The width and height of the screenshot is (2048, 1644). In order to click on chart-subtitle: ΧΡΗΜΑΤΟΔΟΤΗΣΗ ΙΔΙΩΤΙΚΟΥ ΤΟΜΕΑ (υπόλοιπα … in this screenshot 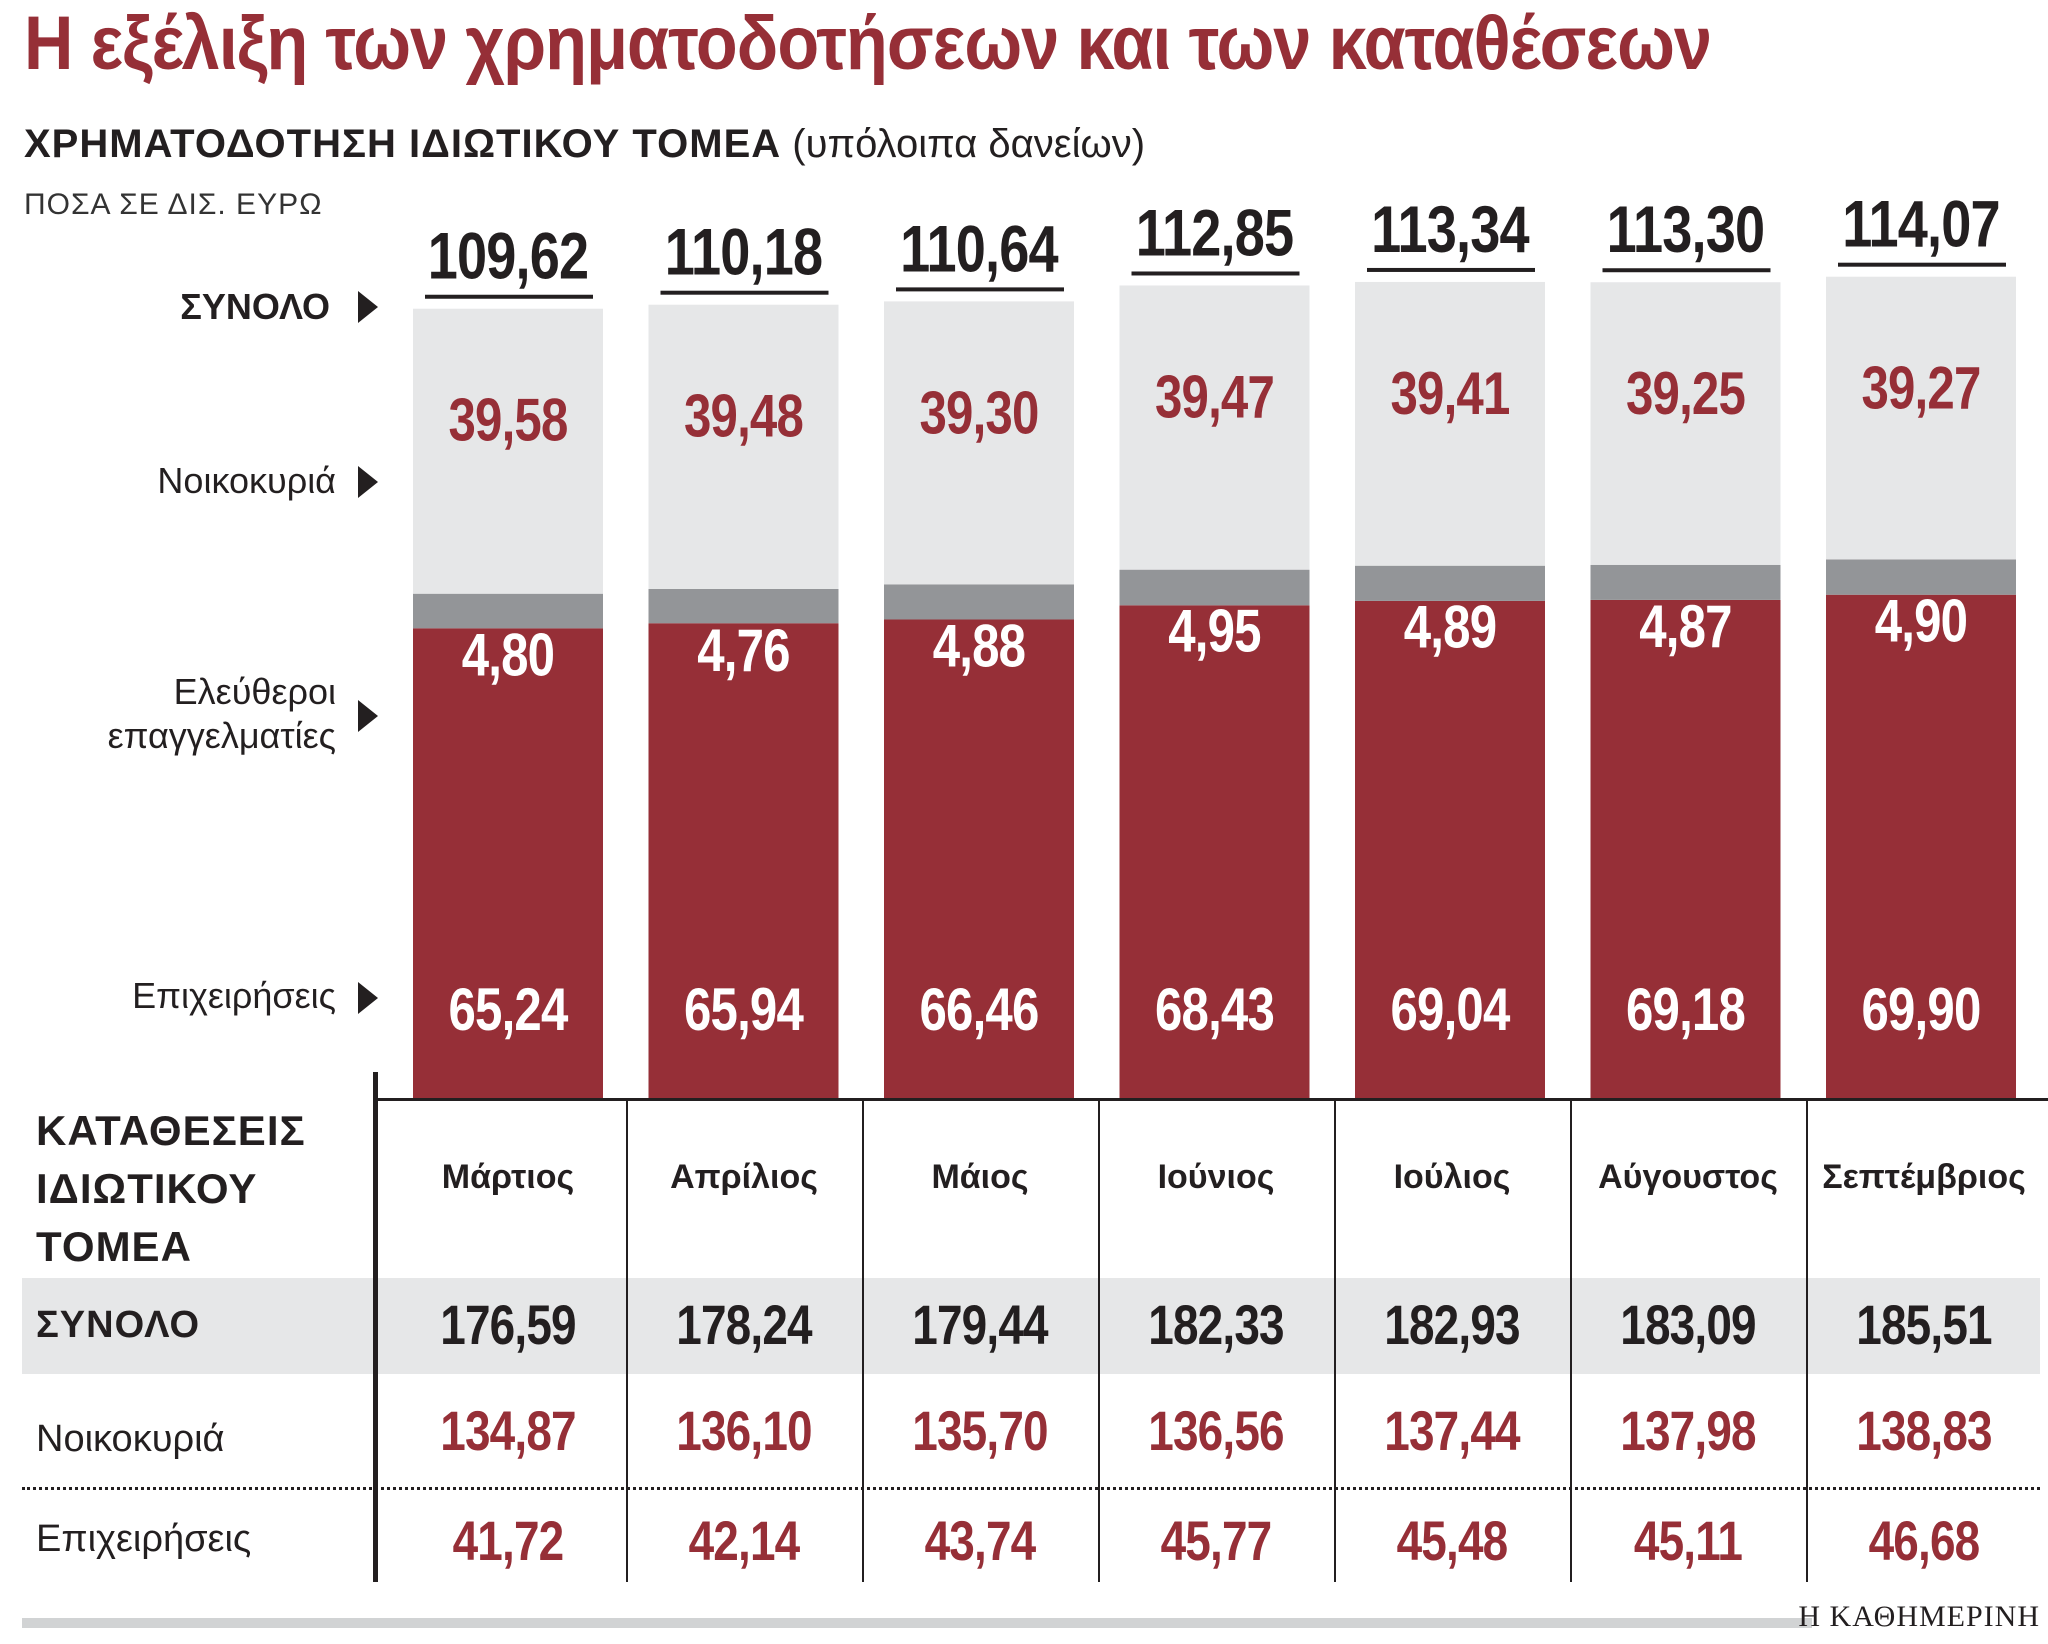, I will do `click(584, 144)`.